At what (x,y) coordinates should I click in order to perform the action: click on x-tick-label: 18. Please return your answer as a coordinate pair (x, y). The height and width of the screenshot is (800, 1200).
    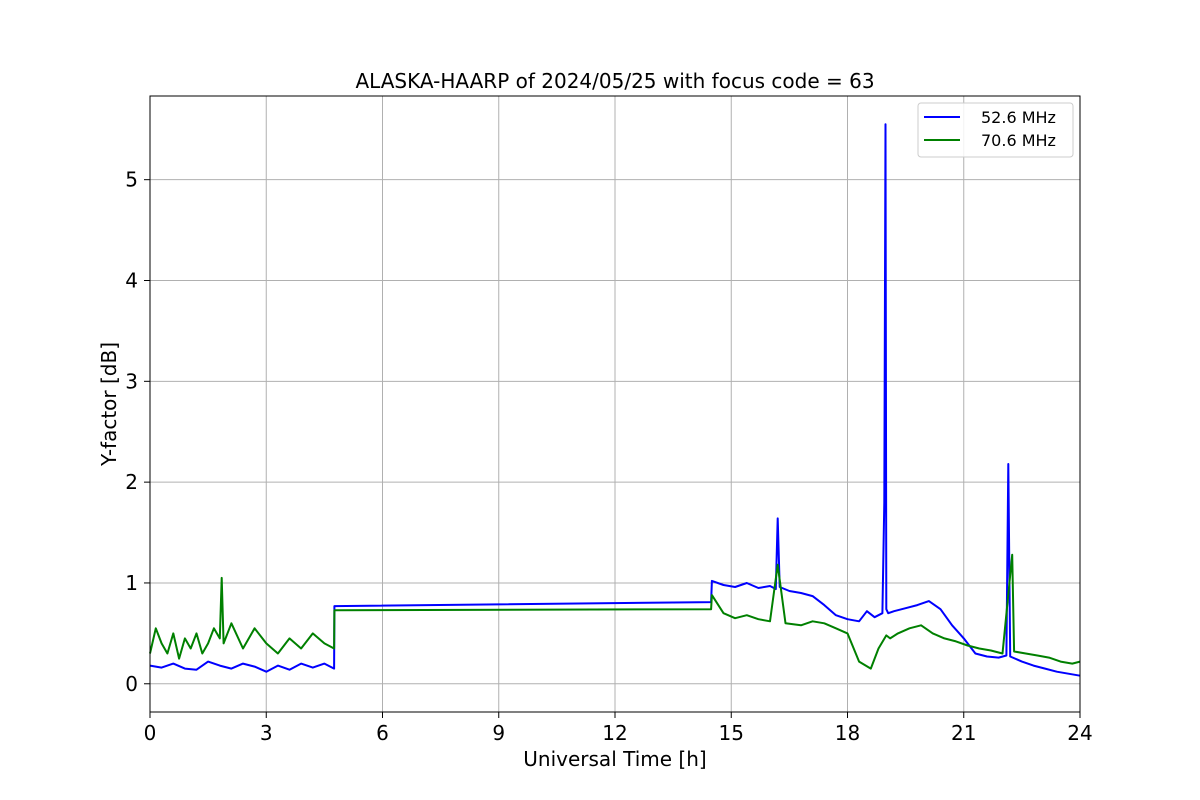
    Looking at the image, I should click on (847, 733).